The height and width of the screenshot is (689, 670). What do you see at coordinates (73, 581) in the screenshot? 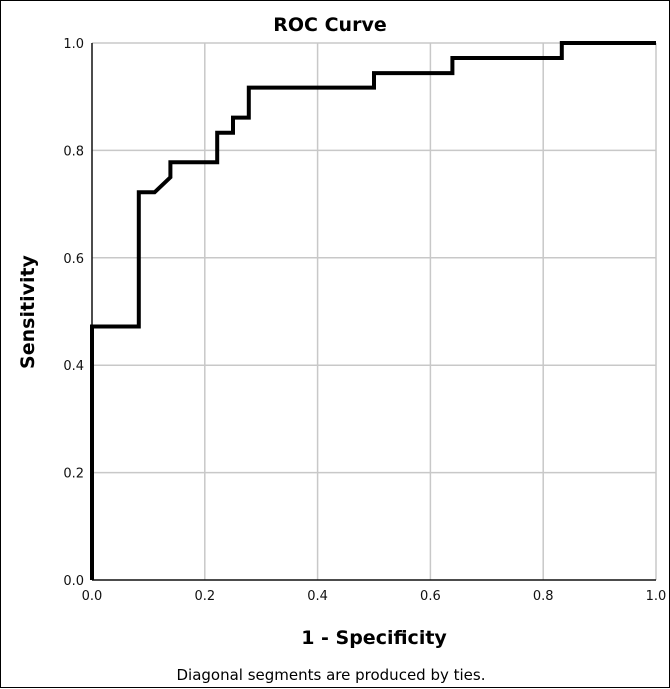
I see `y-tick-label: 0.0` at bounding box center [73, 581].